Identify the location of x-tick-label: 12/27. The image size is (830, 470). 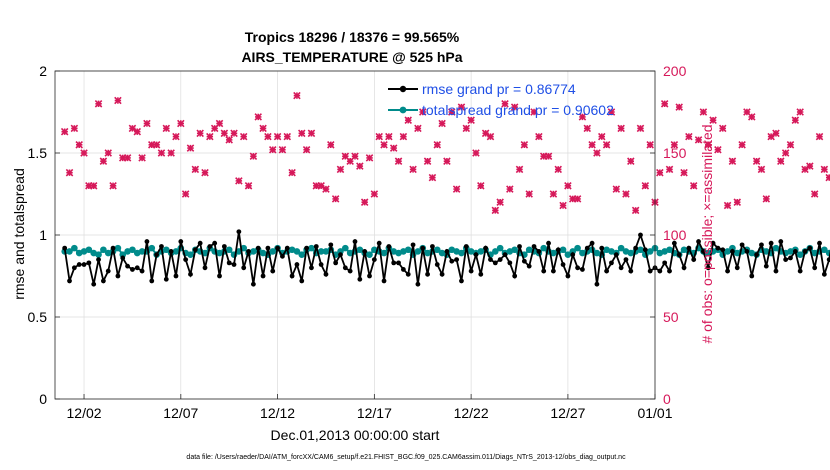
(567, 413).